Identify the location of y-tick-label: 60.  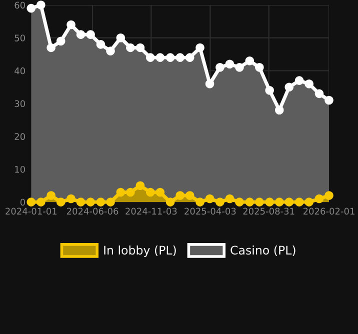
(19, 5).